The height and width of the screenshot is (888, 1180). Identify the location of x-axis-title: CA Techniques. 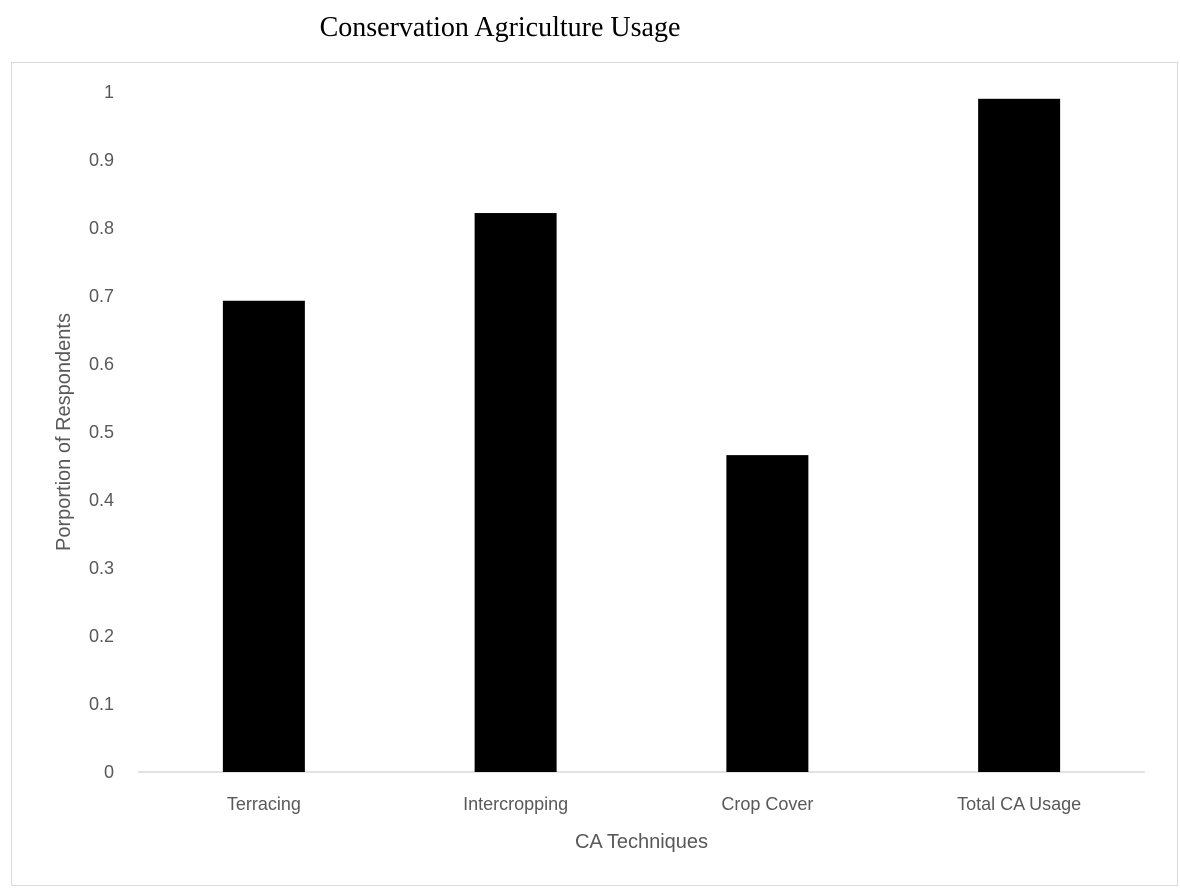
(641, 842).